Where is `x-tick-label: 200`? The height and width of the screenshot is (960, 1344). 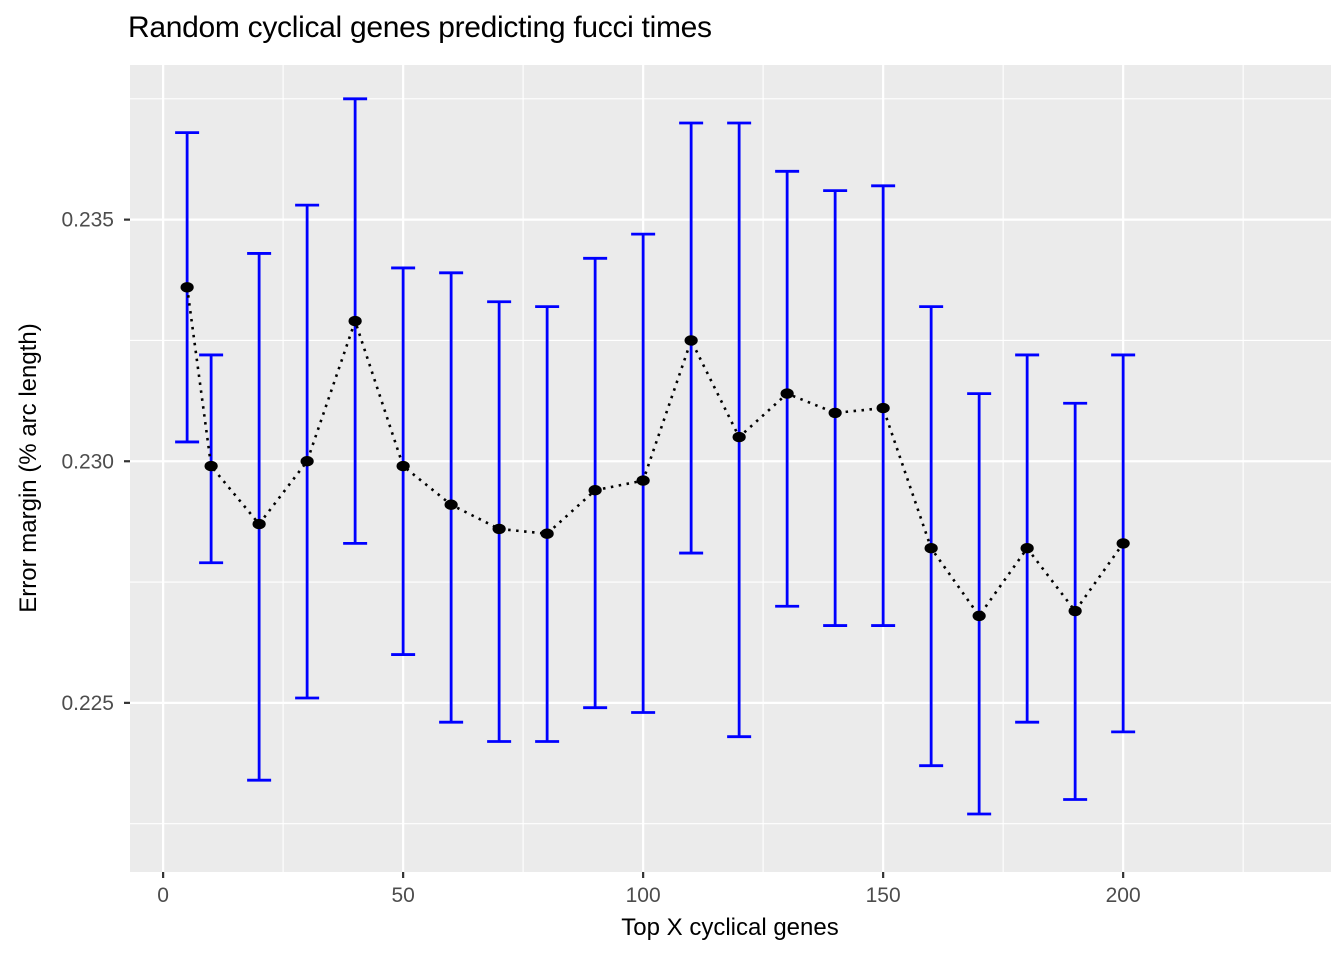 x-tick-label: 200 is located at coordinates (1123, 895).